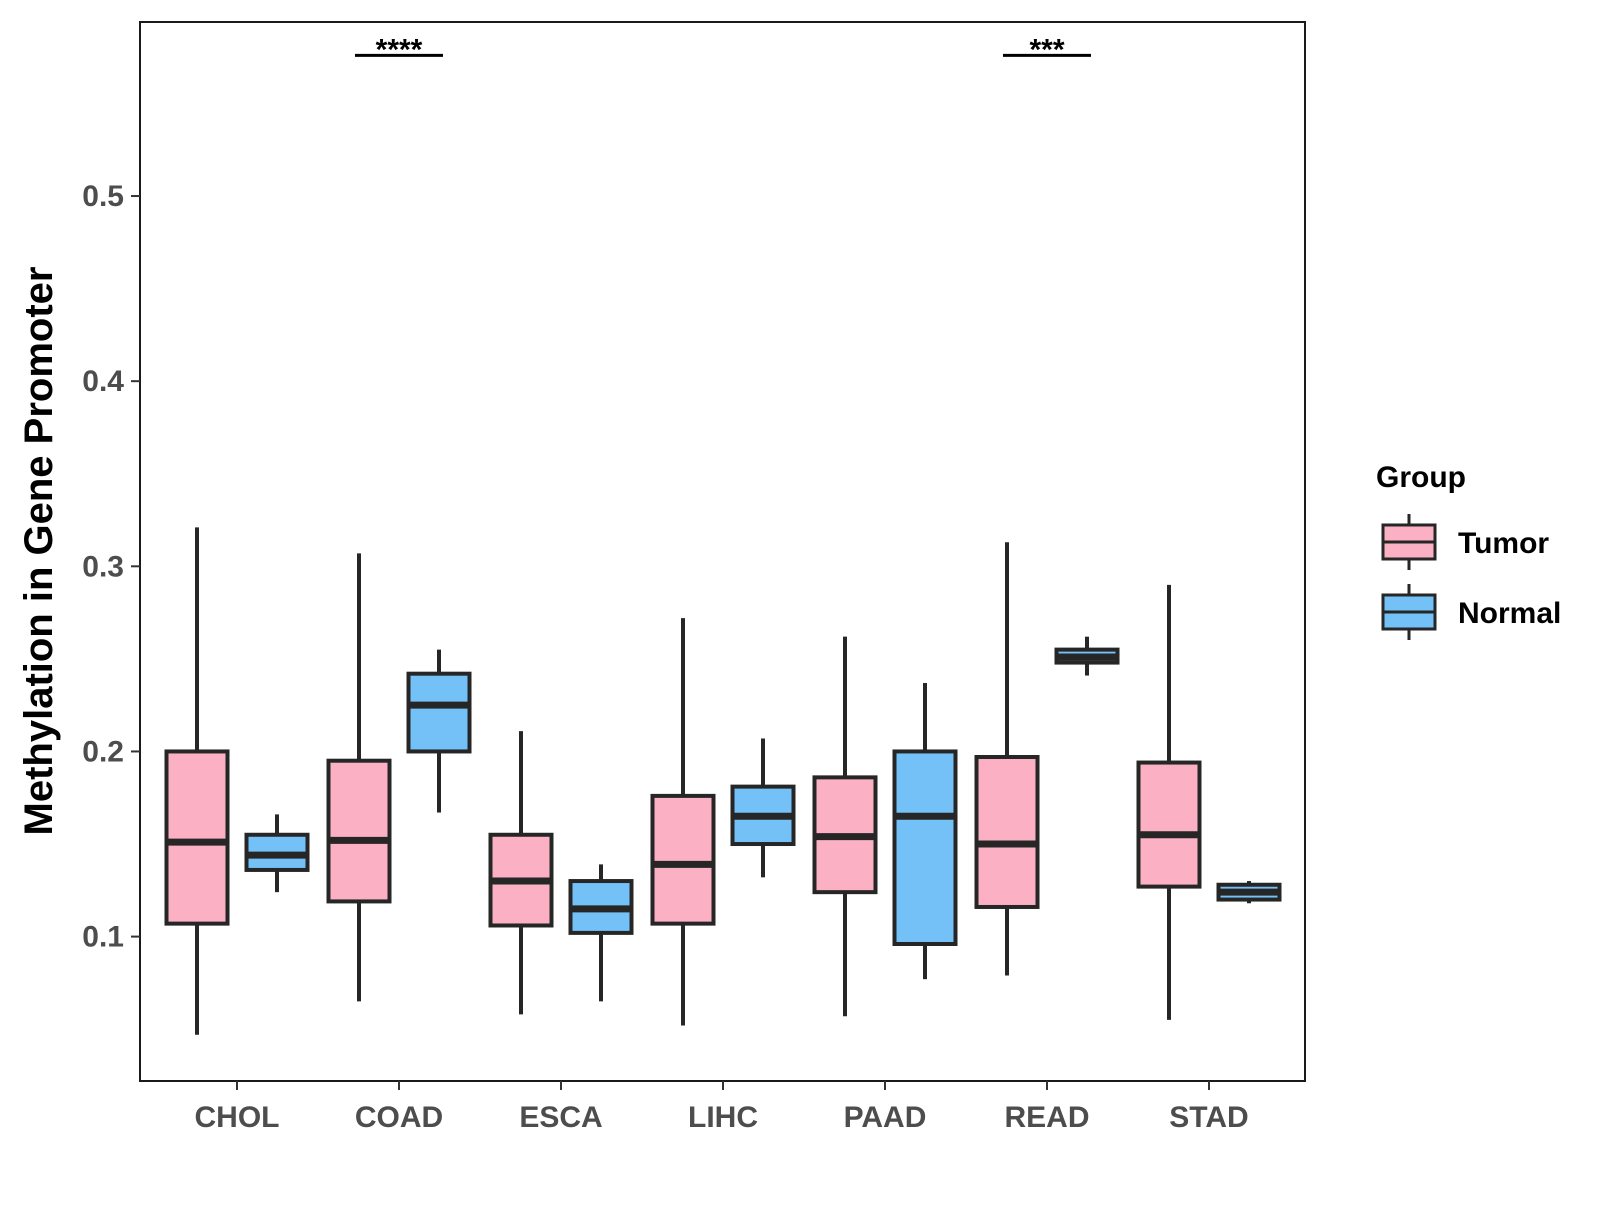 This screenshot has height=1205, width=1600. I want to click on box-tumor-coad, so click(359, 777).